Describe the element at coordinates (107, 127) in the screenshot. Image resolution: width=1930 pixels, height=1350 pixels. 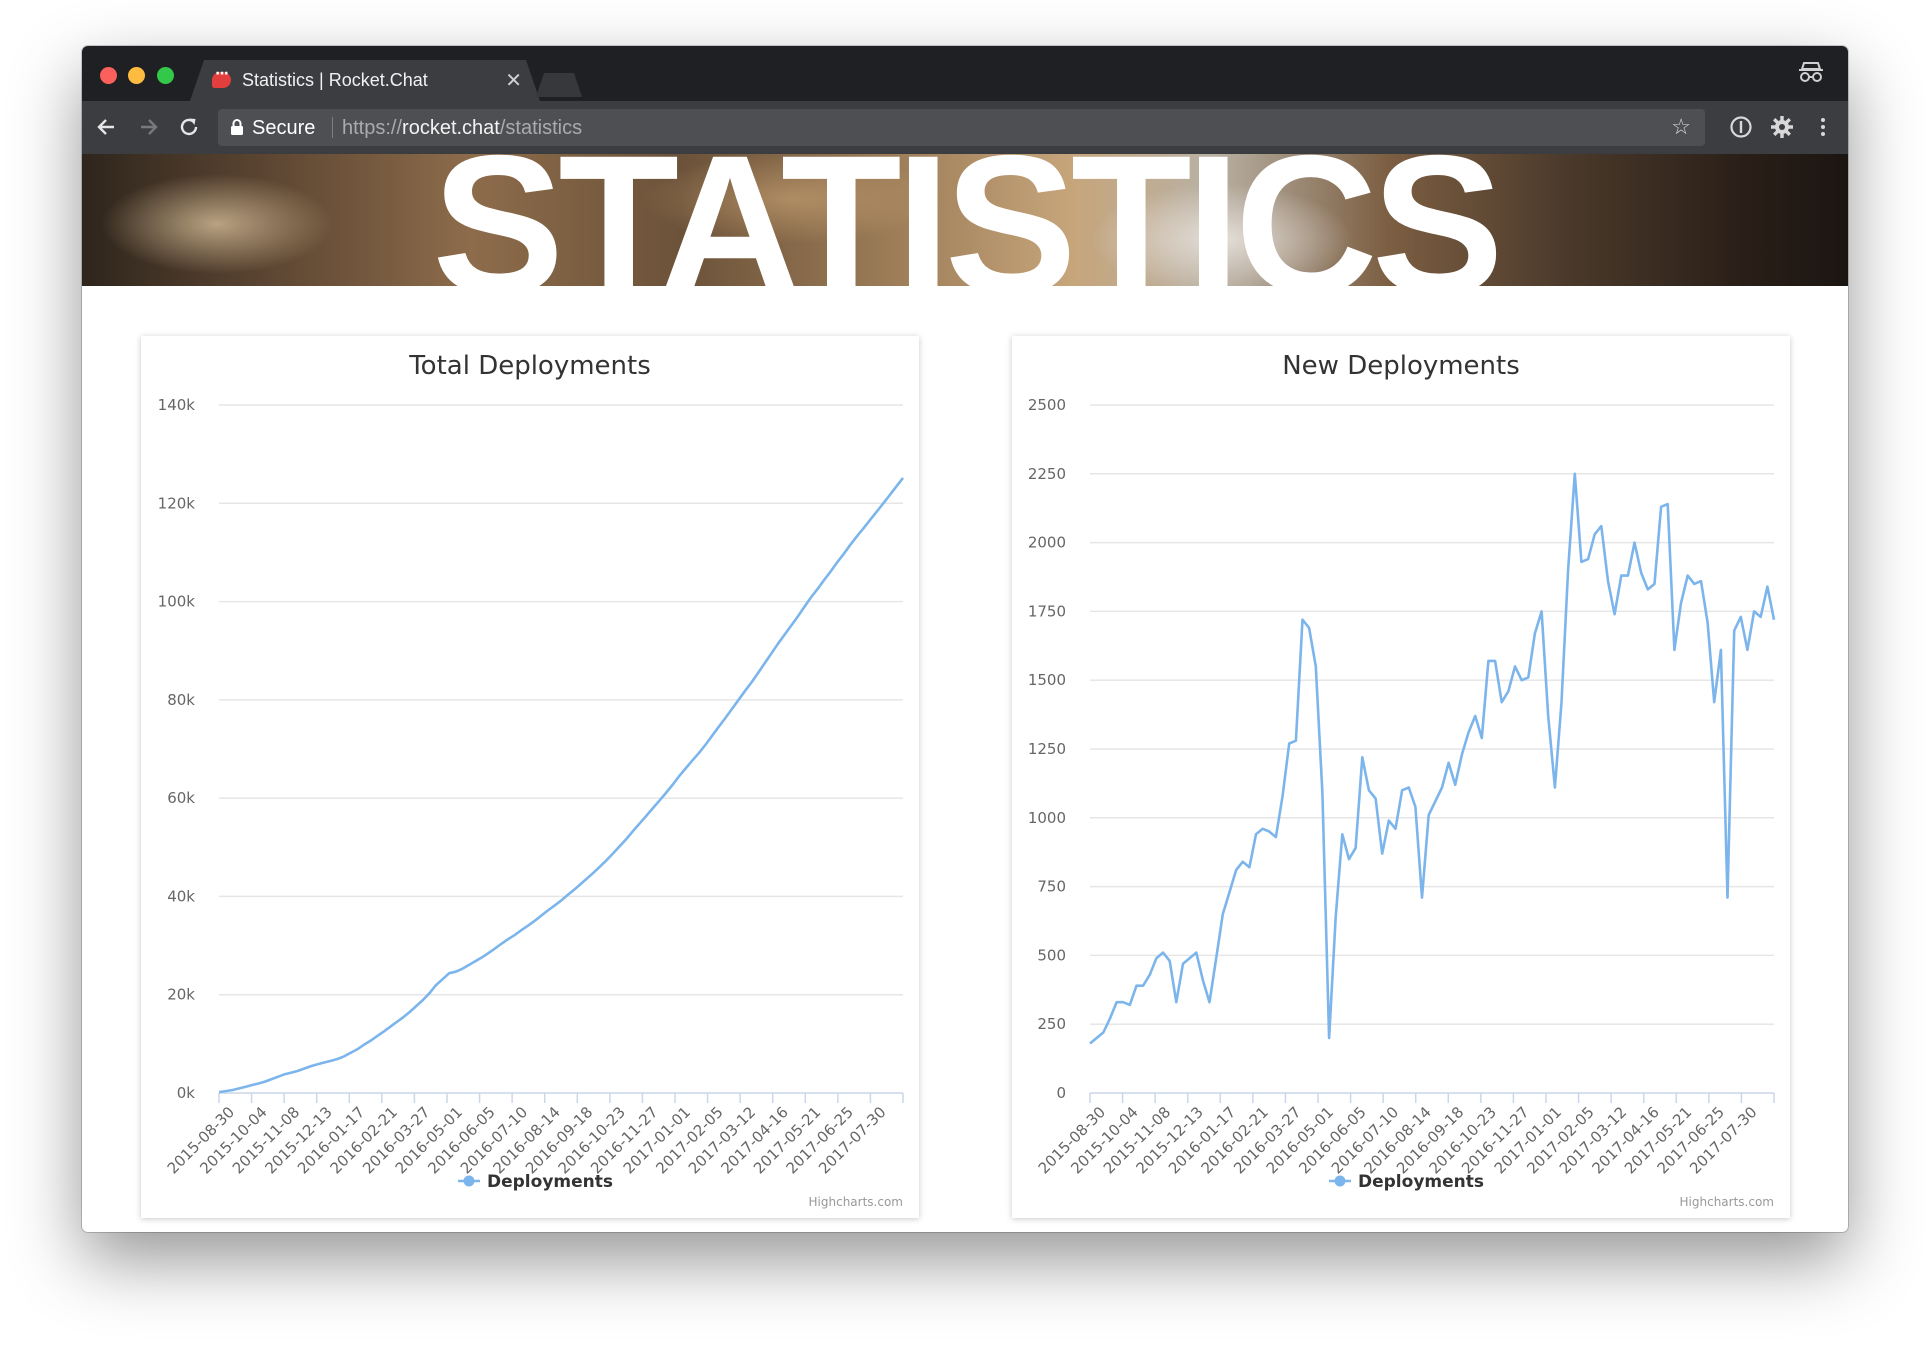
I see `back-arrow-icon` at that location.